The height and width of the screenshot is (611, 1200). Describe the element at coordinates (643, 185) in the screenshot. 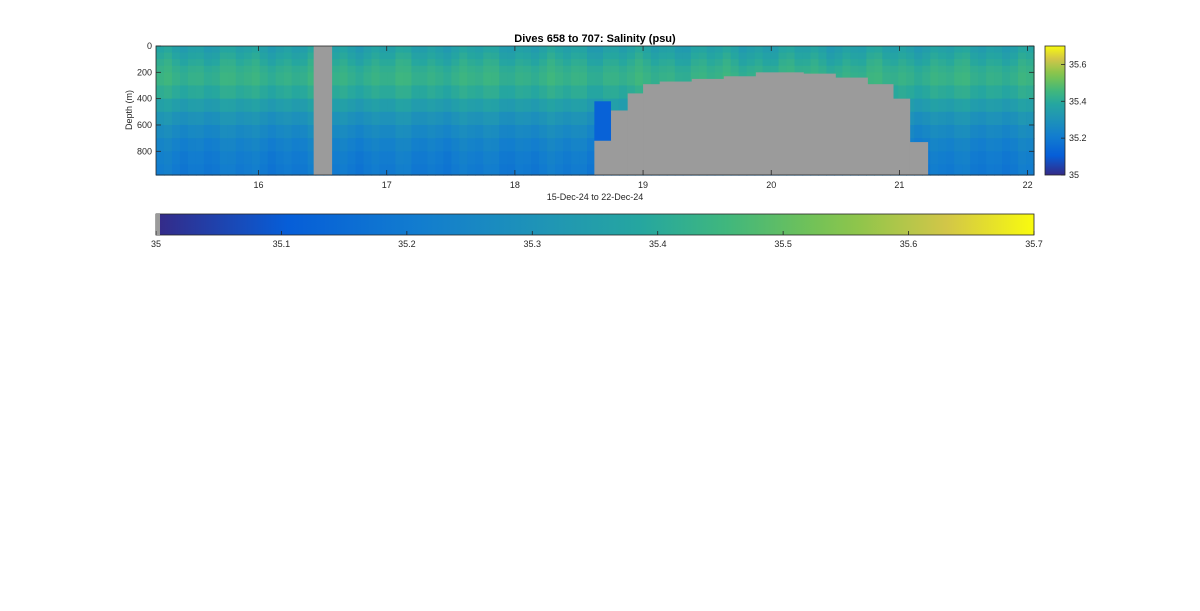

I see `x-tick-label: 19` at that location.